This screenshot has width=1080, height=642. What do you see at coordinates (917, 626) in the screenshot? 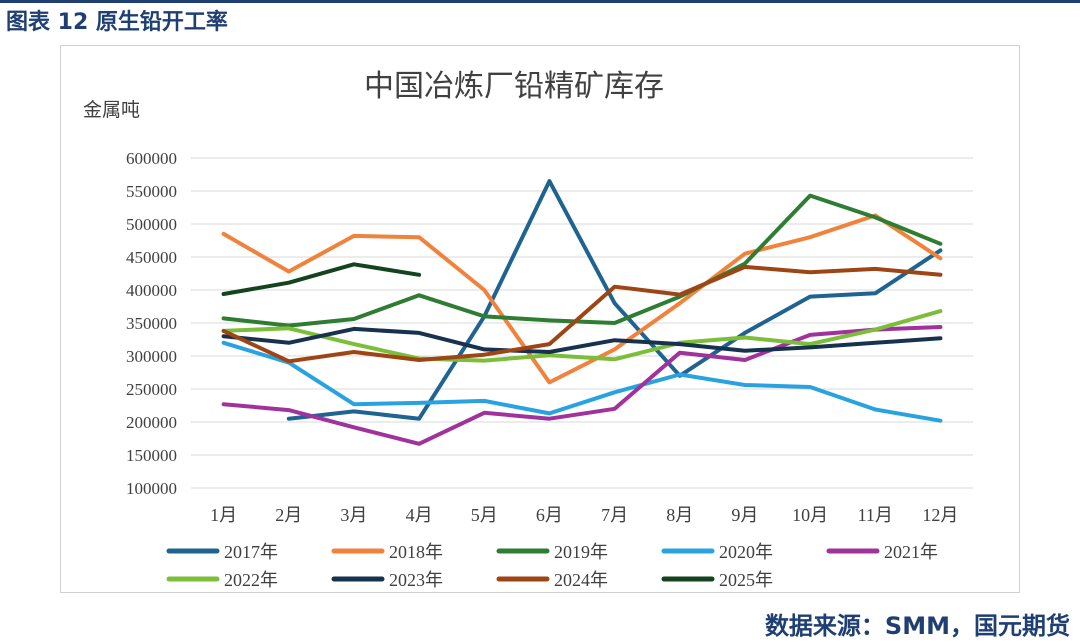
I see `source-note: 数据来源：SMM，国元期货` at bounding box center [917, 626].